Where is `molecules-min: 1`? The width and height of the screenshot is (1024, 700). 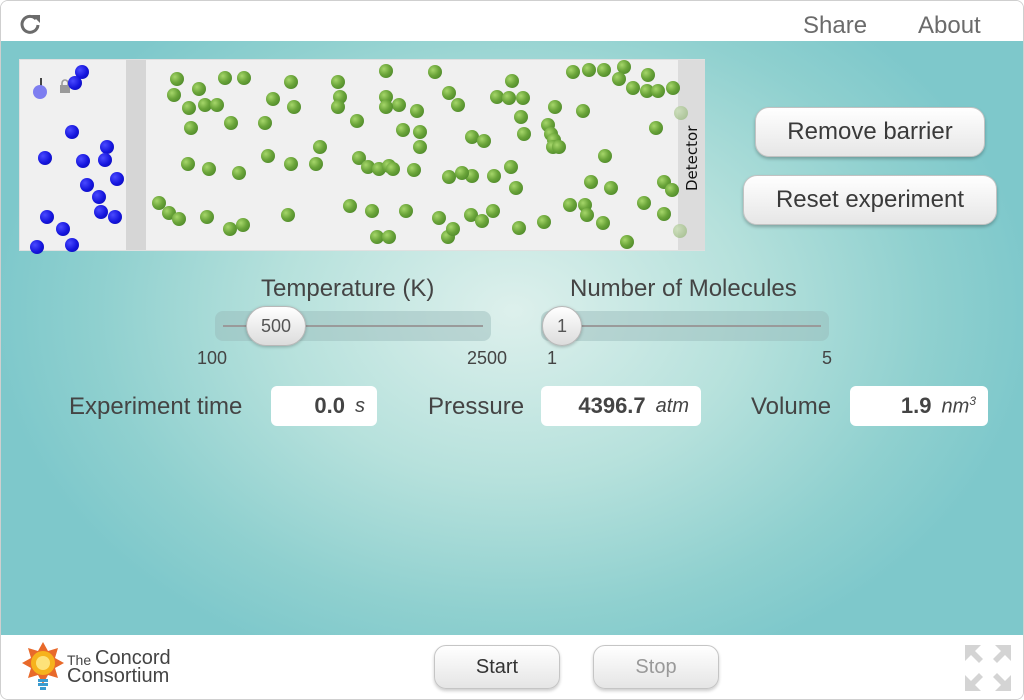
molecules-min: 1 is located at coordinates (552, 358).